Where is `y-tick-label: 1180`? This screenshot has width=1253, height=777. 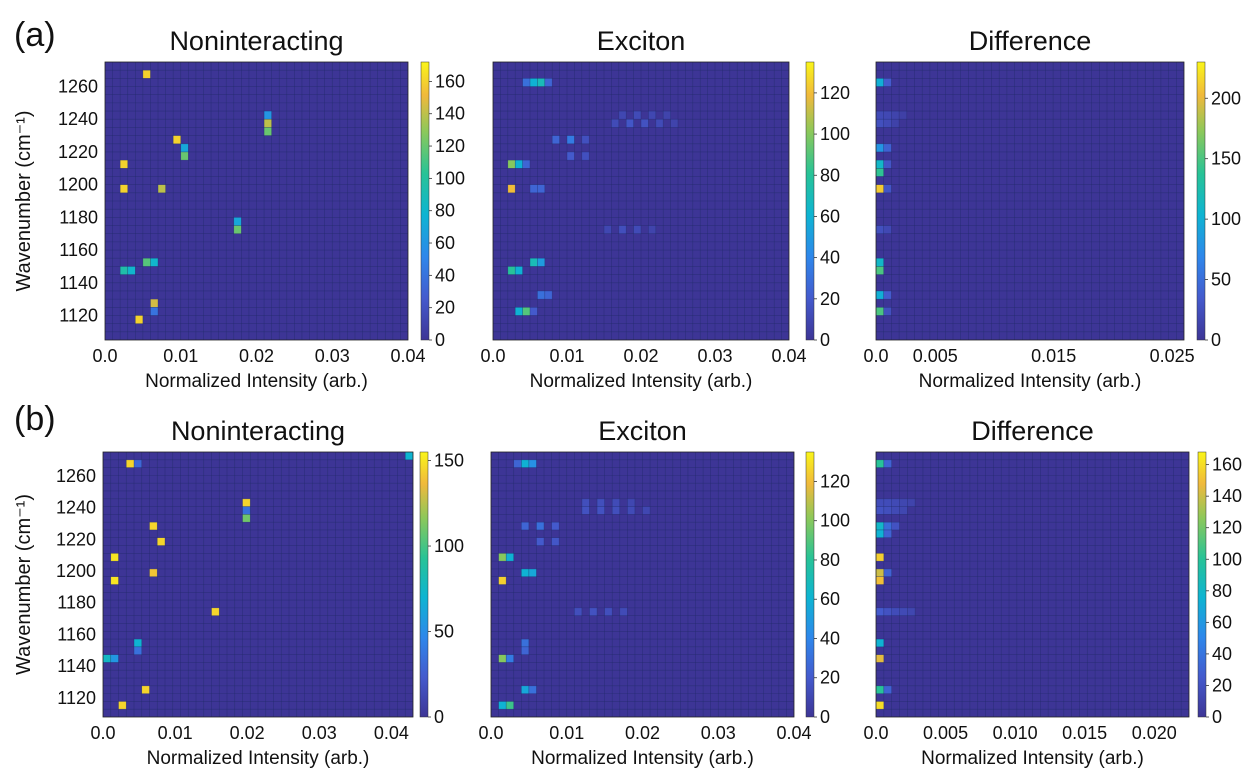 y-tick-label: 1180 is located at coordinates (76, 603).